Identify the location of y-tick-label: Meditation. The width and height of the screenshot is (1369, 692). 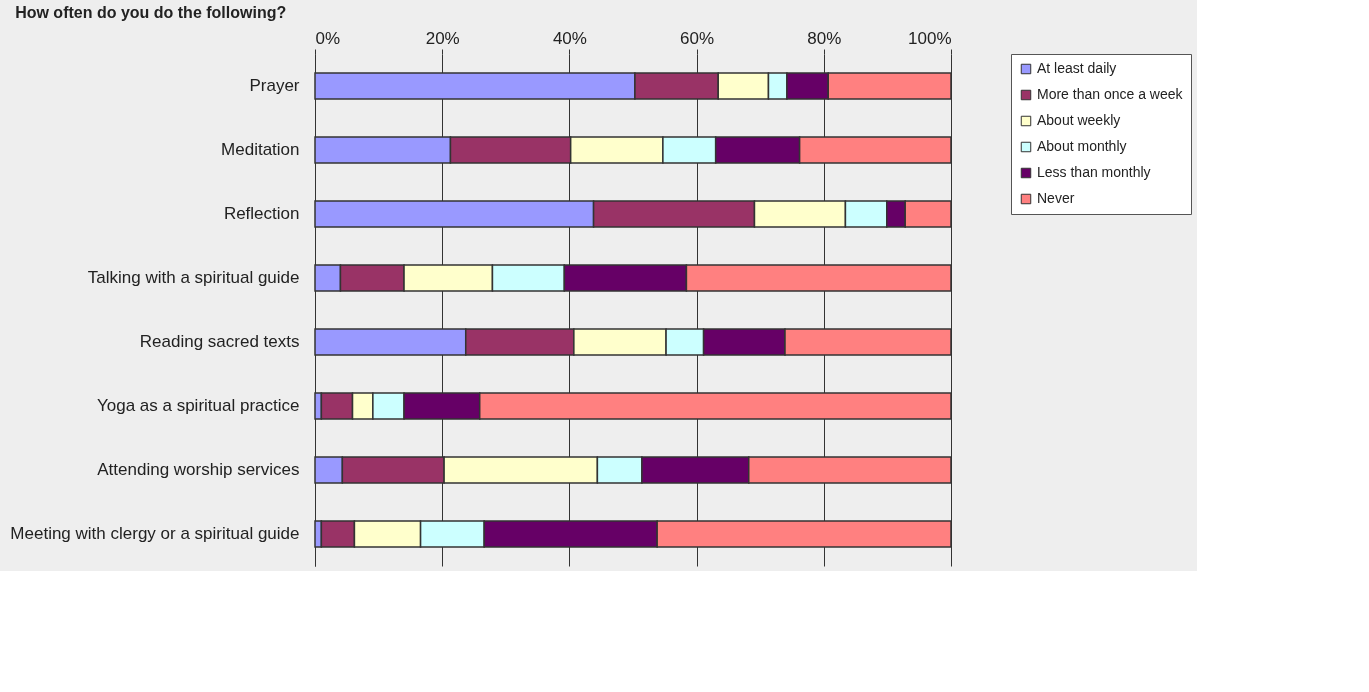
(260, 149).